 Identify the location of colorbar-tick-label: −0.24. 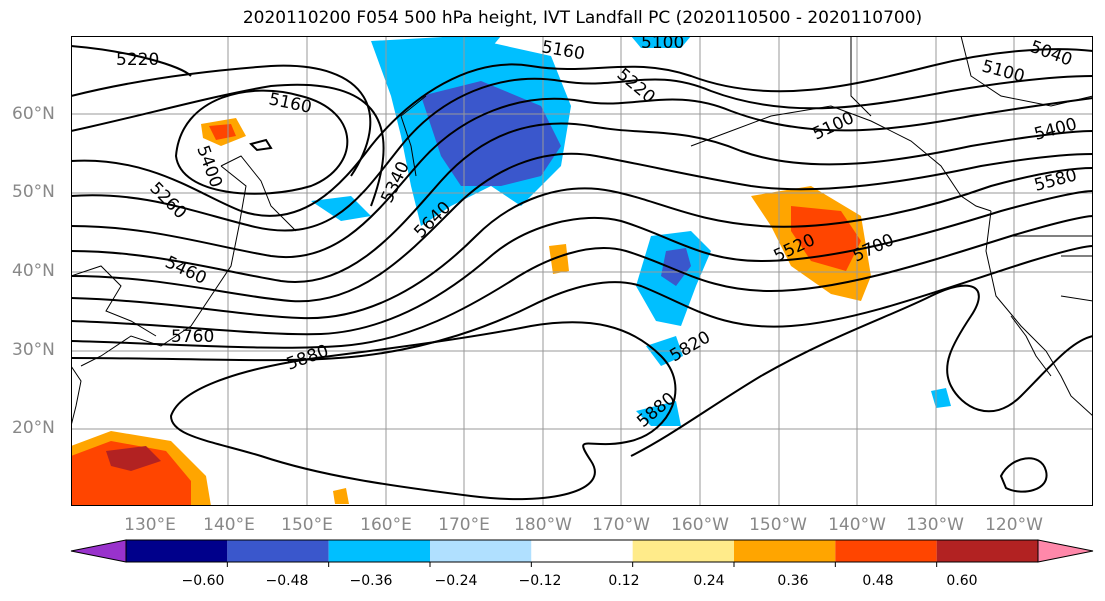
(456, 581).